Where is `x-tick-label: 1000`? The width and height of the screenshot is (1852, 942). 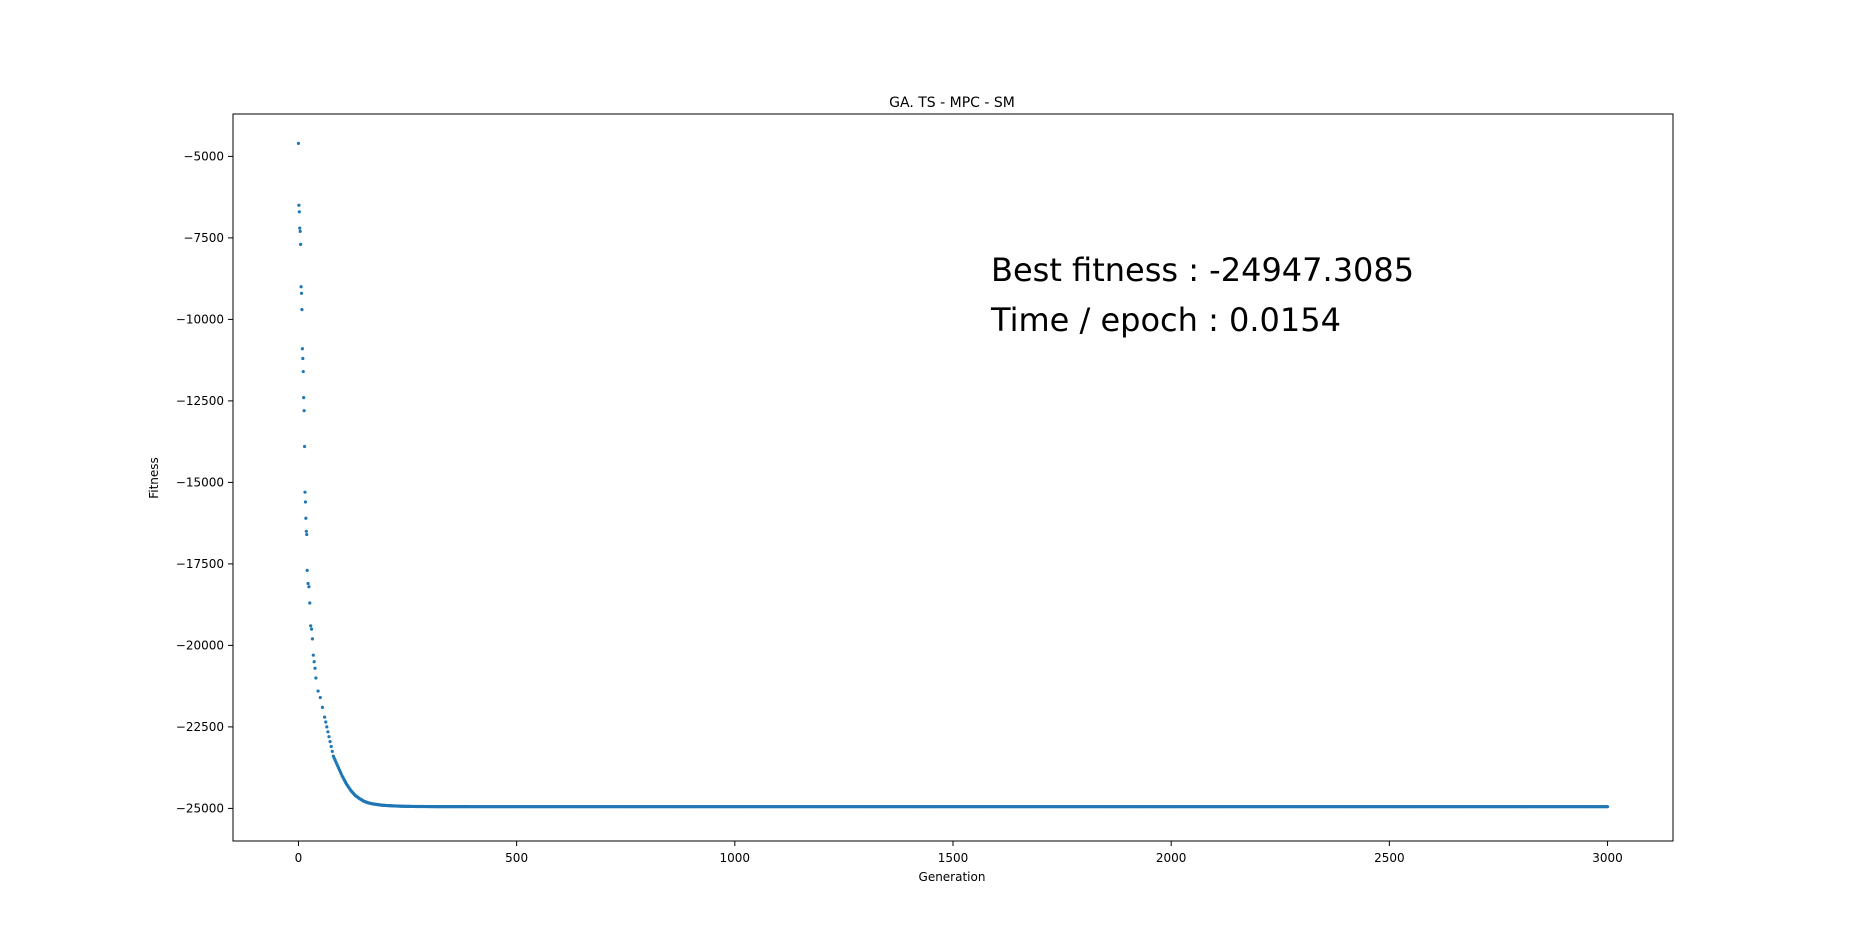 x-tick-label: 1000 is located at coordinates (735, 858).